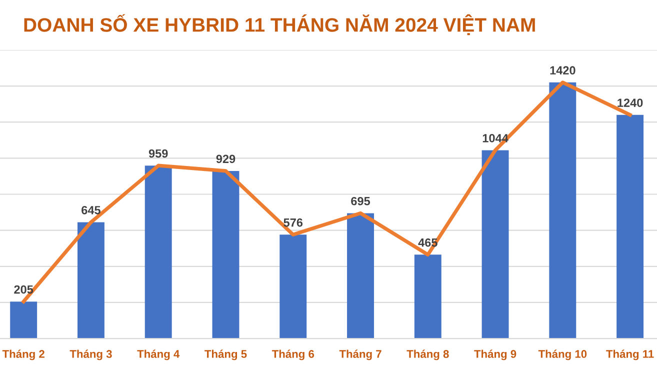 The image size is (657, 370). Describe the element at coordinates (225, 355) in the screenshot. I see `x-tick-label: Tháng 5` at that location.